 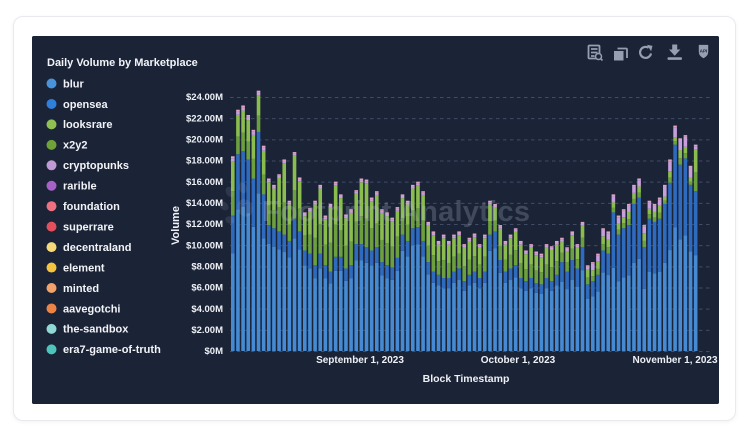 What do you see at coordinates (360, 360) in the screenshot?
I see `svg-text: September 1, 2023` at bounding box center [360, 360].